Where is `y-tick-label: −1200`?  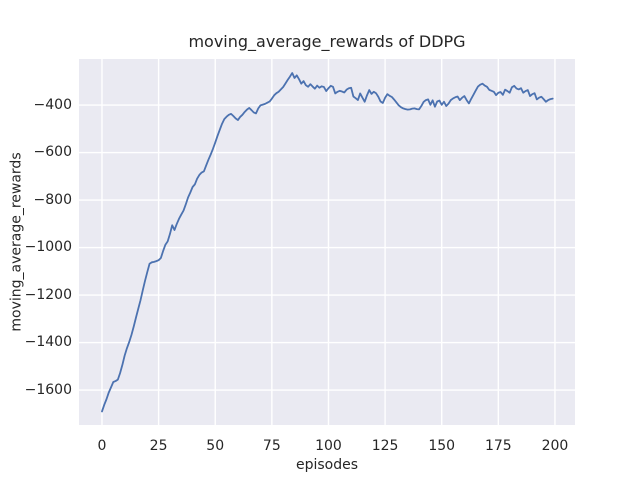 y-tick-label: −1200 is located at coordinates (48, 294).